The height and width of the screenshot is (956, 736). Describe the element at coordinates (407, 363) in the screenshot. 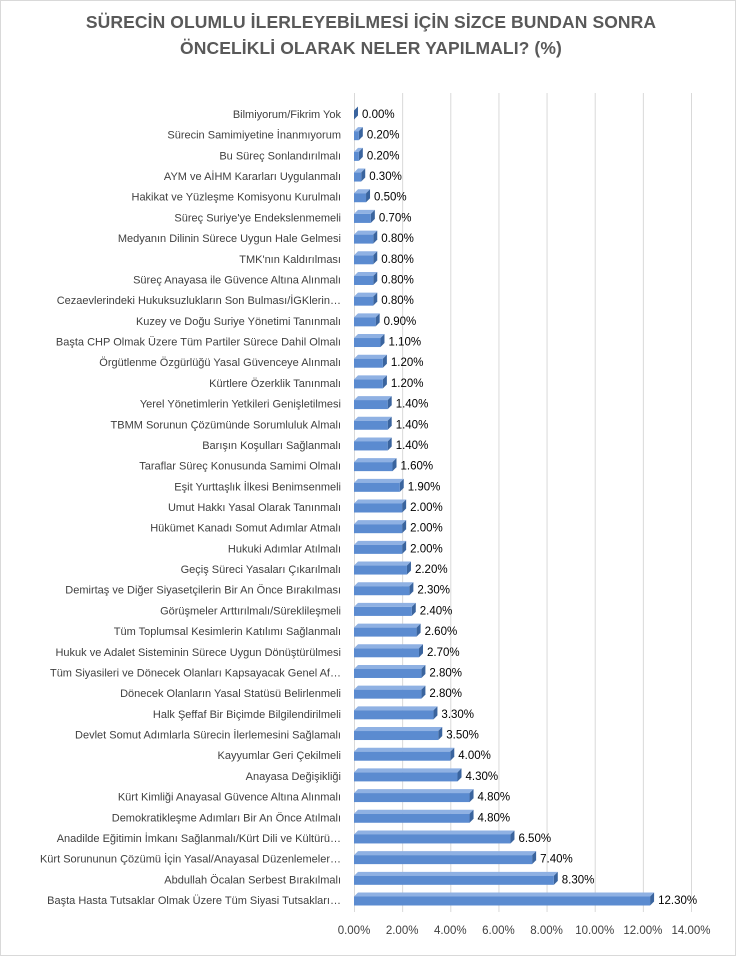

I see `data-label: 1.20%` at that location.